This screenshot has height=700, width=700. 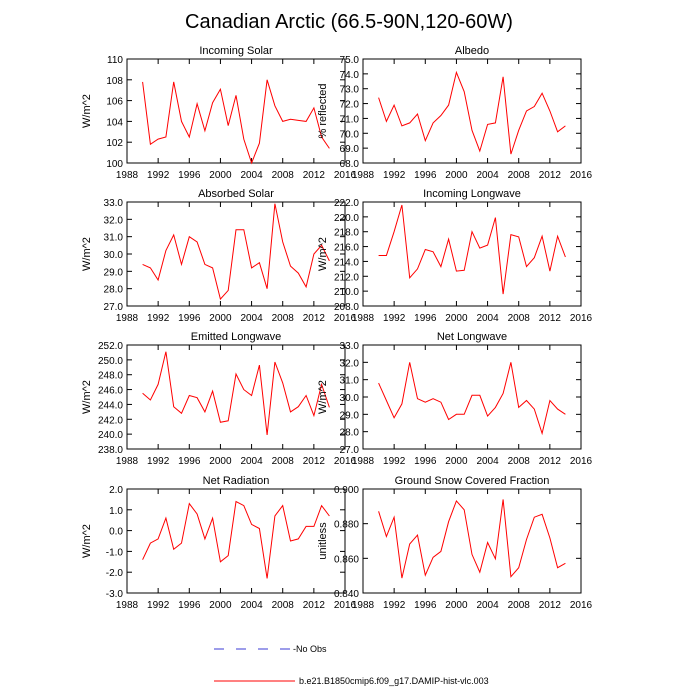 I want to click on panel-title: Net Radiation, so click(x=236, y=481).